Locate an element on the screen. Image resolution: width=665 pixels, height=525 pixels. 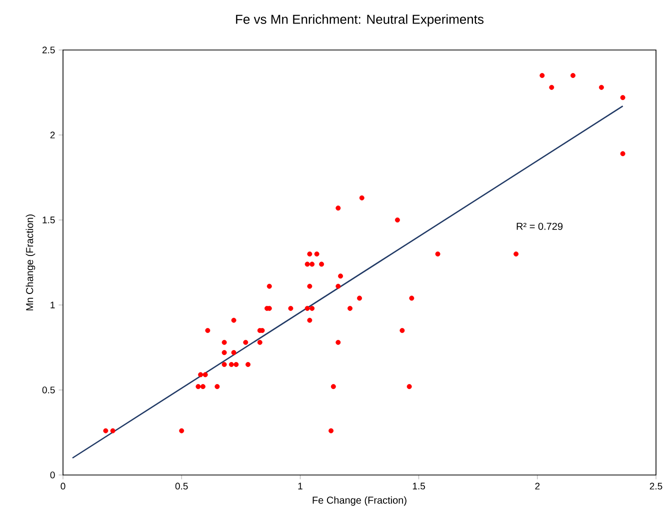
x-axis-title: Fe Change (Fraction) is located at coordinates (359, 501).